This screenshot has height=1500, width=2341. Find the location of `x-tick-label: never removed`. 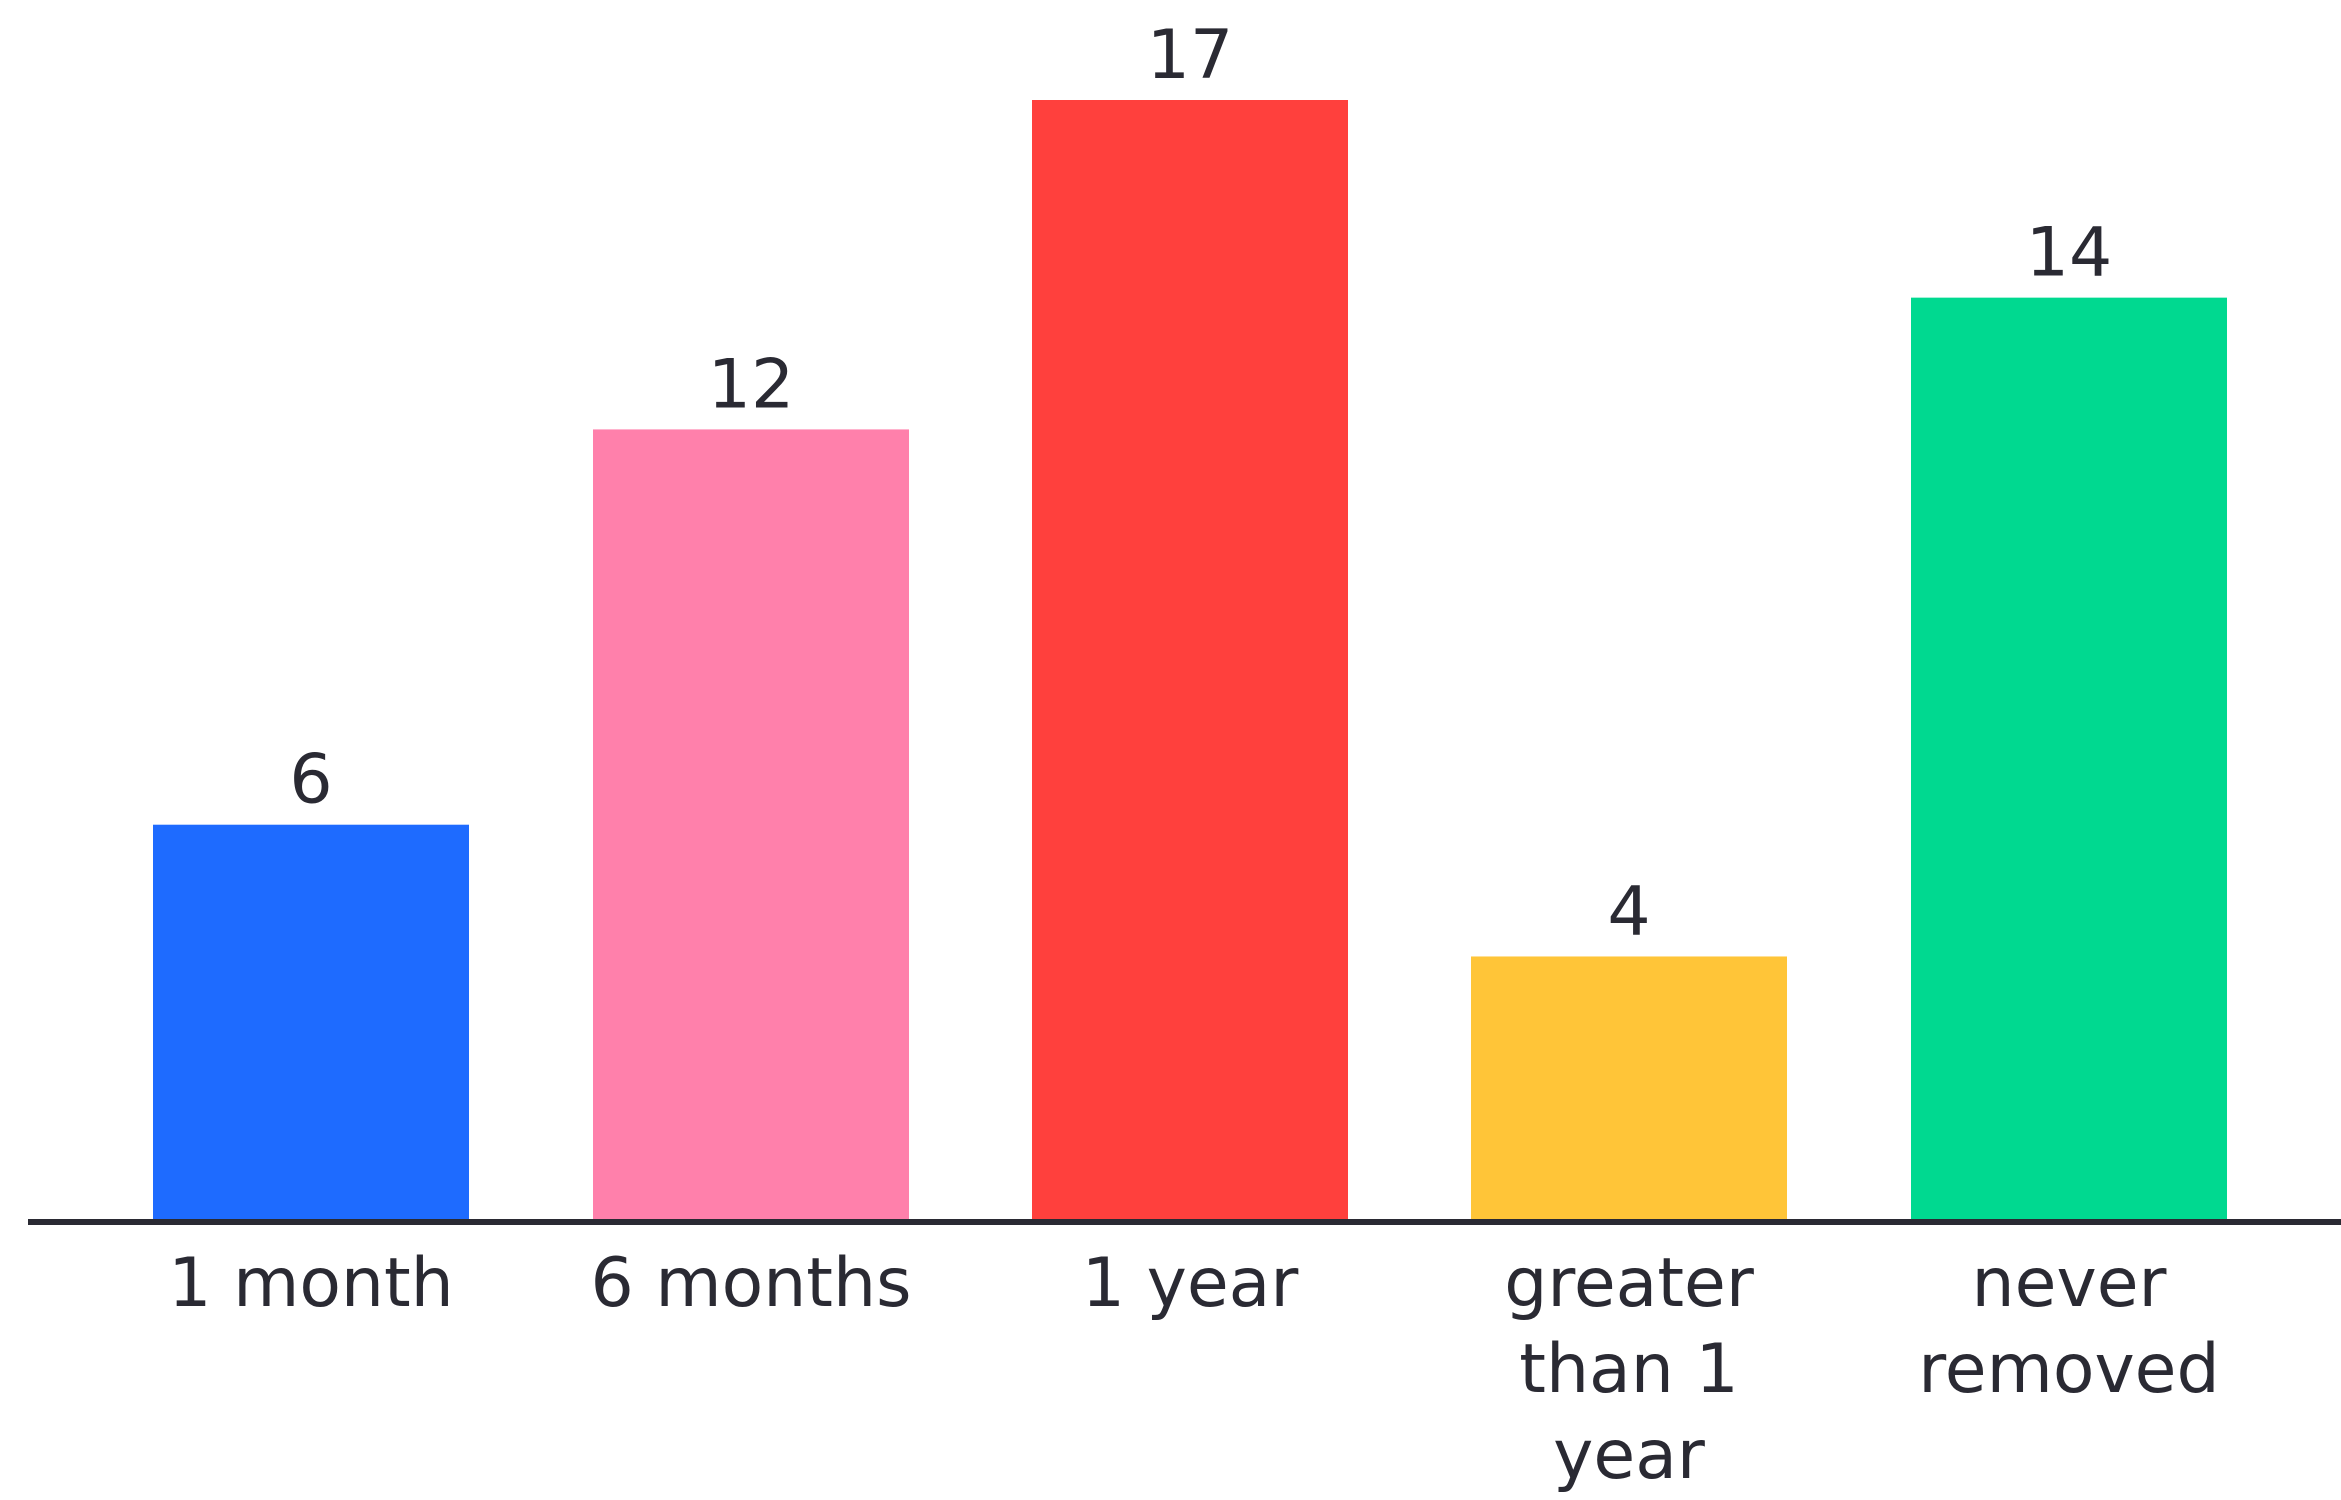

x-tick-label: never removed is located at coordinates (2068, 1326).